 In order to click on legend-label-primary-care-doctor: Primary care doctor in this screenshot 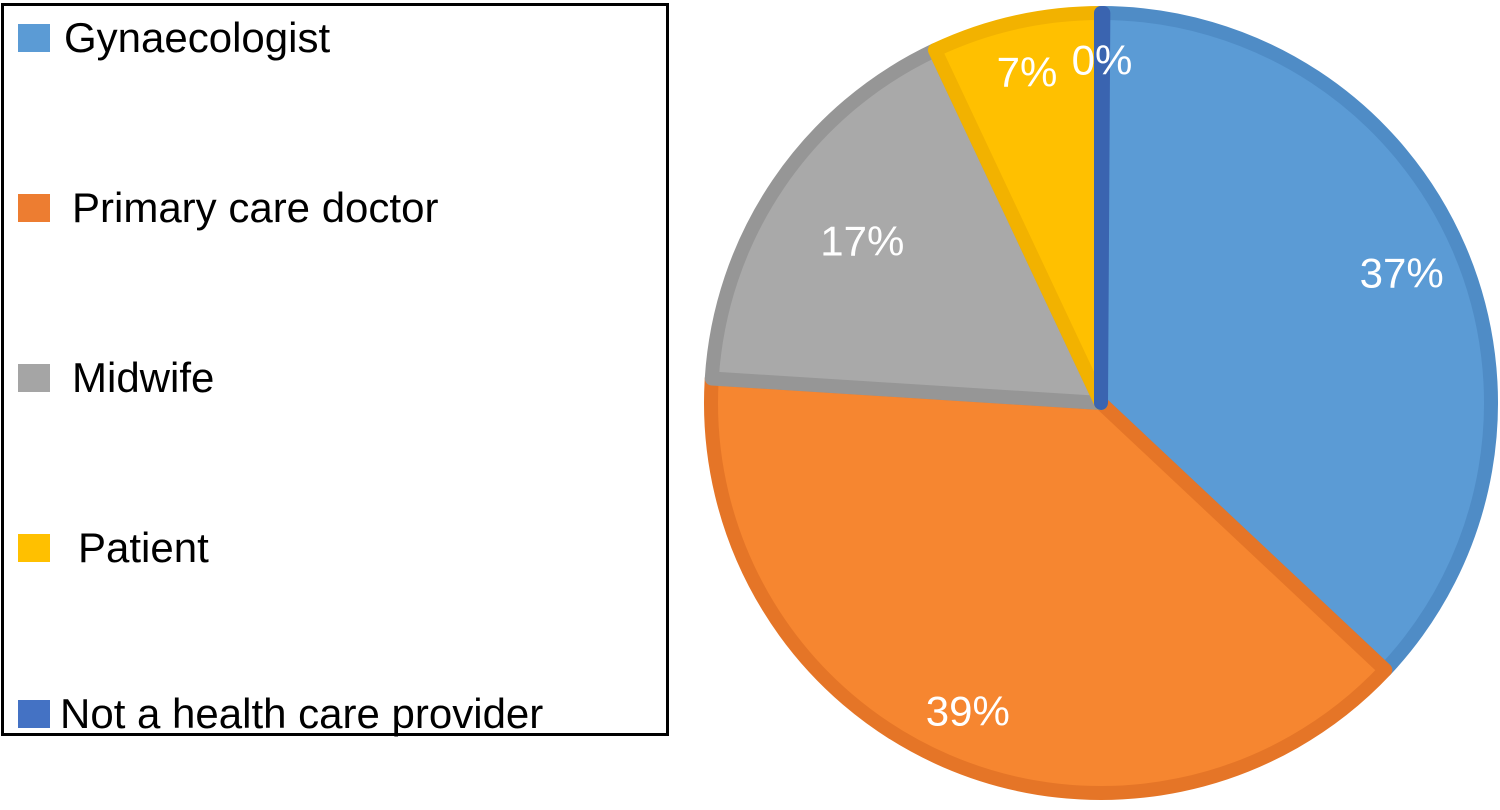, I will do `click(255, 207)`.